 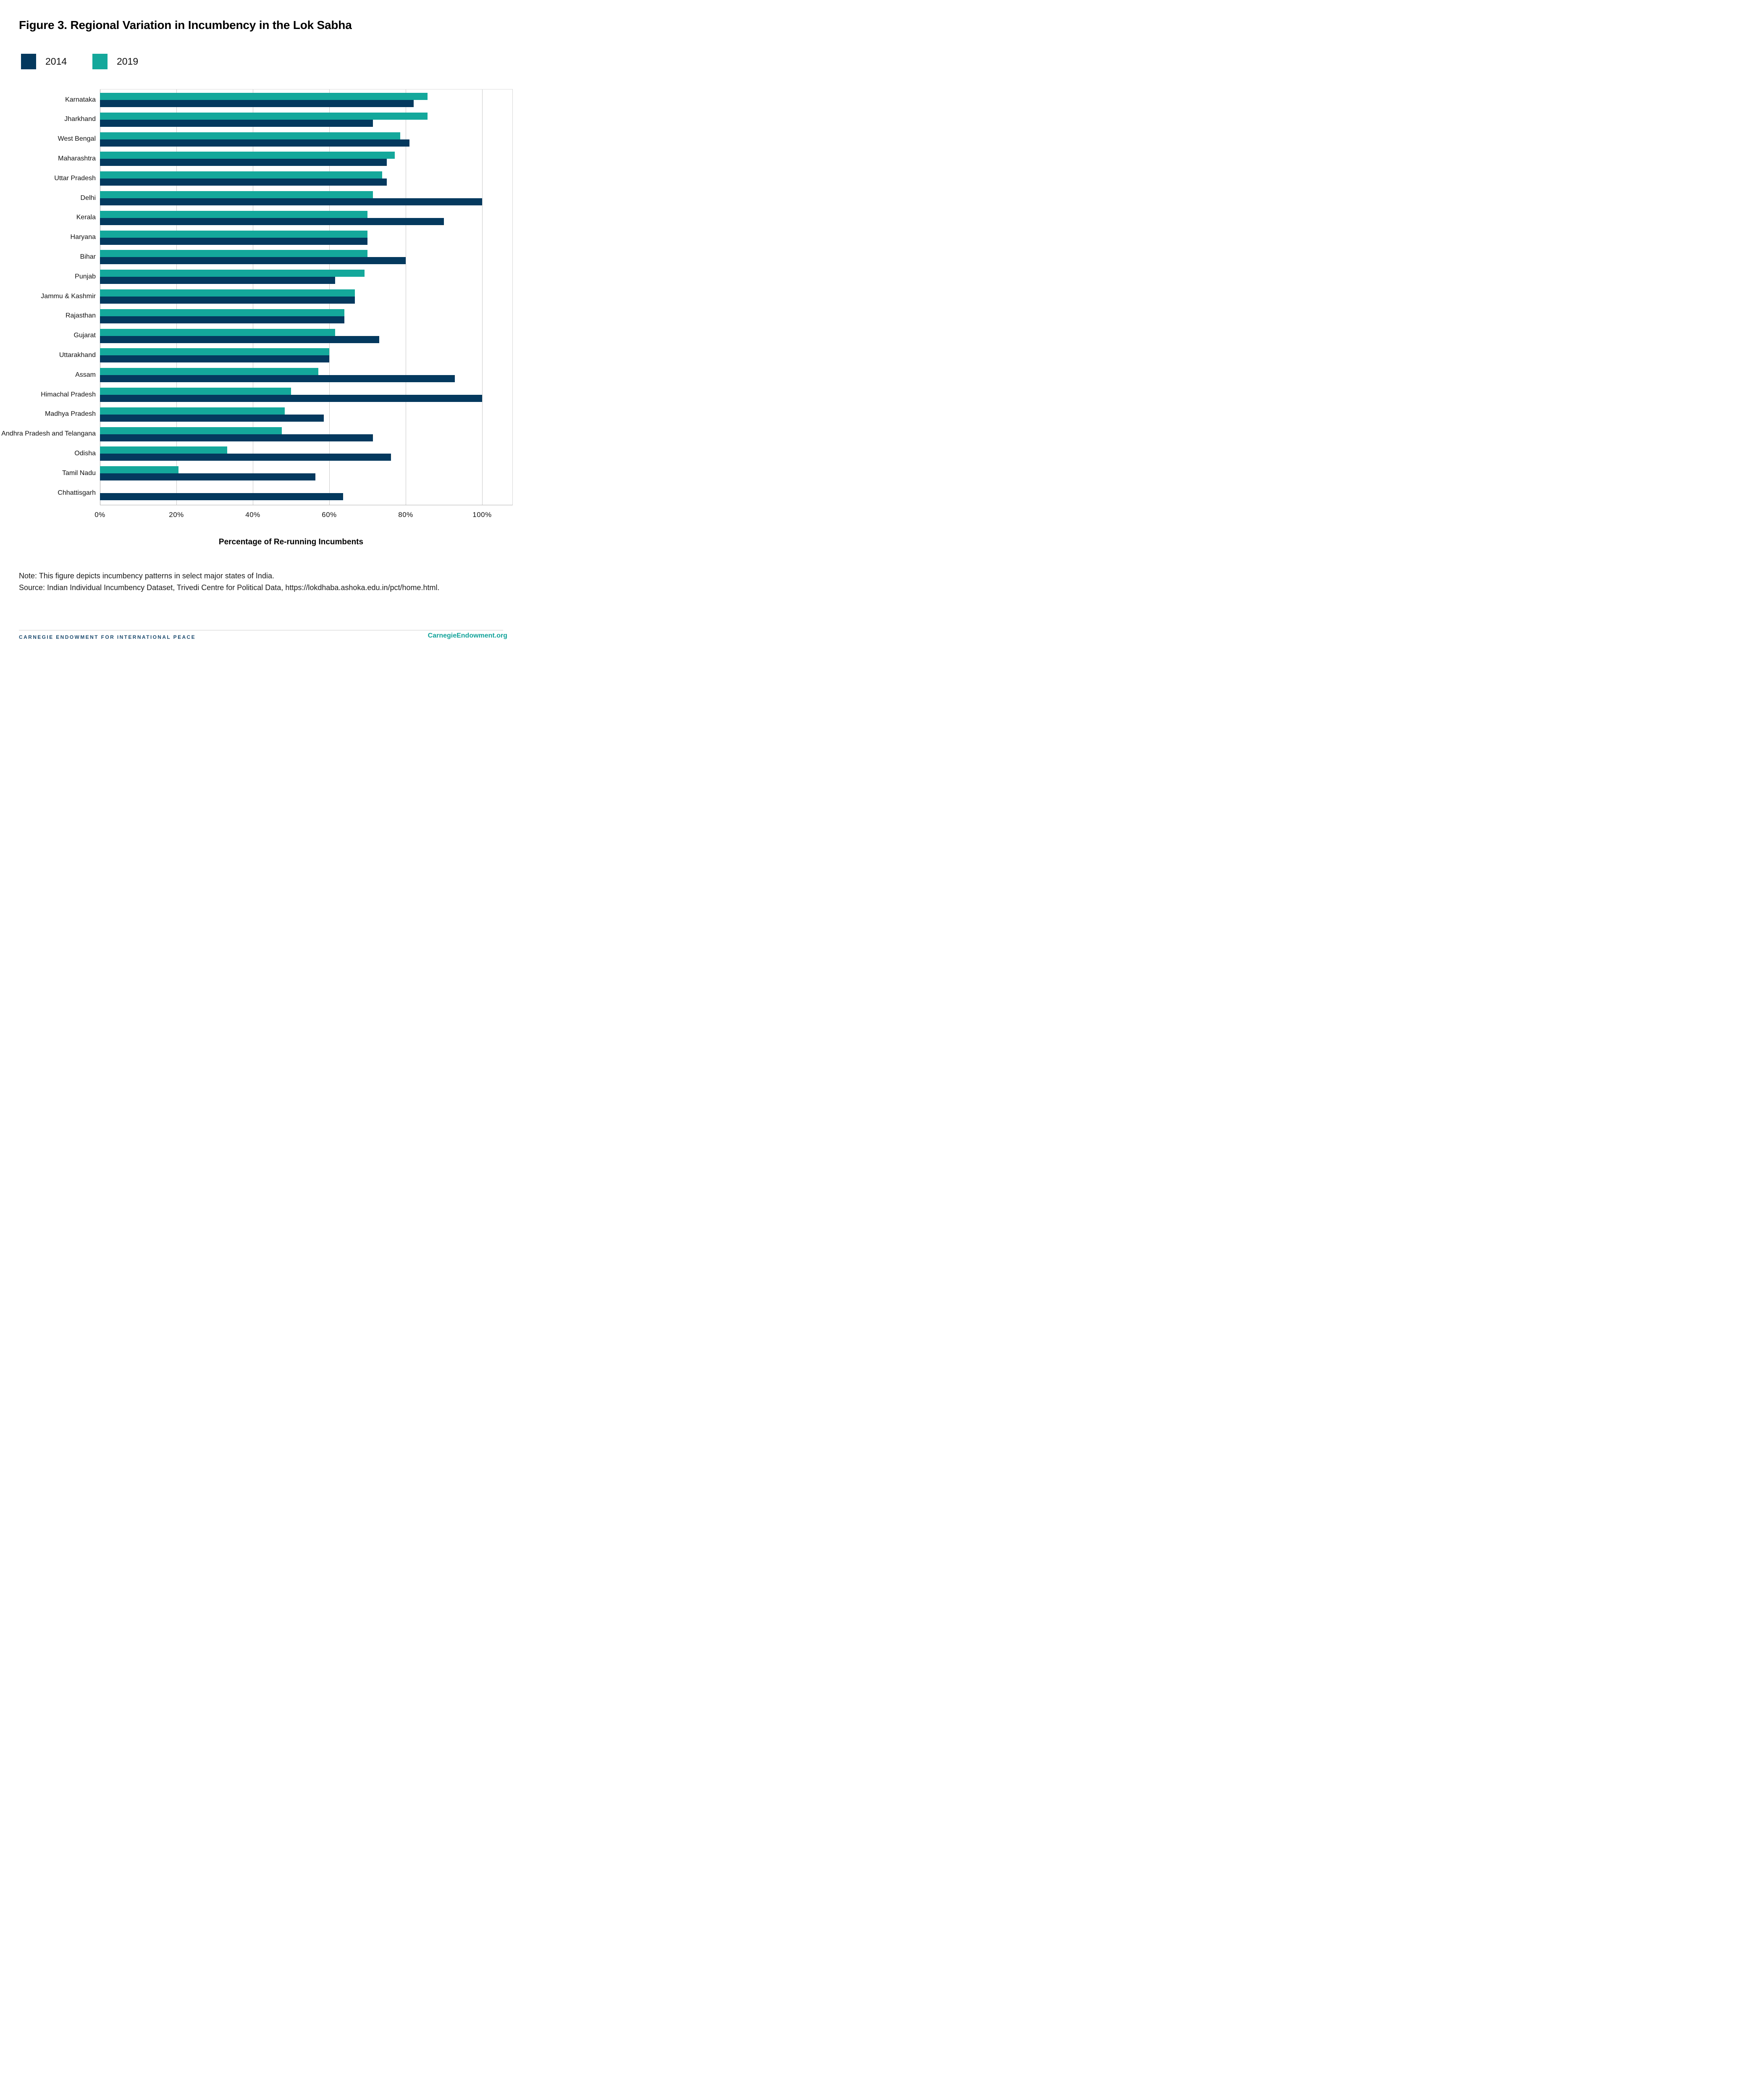 What do you see at coordinates (85, 374) in the screenshot?
I see `state-label: Assam` at bounding box center [85, 374].